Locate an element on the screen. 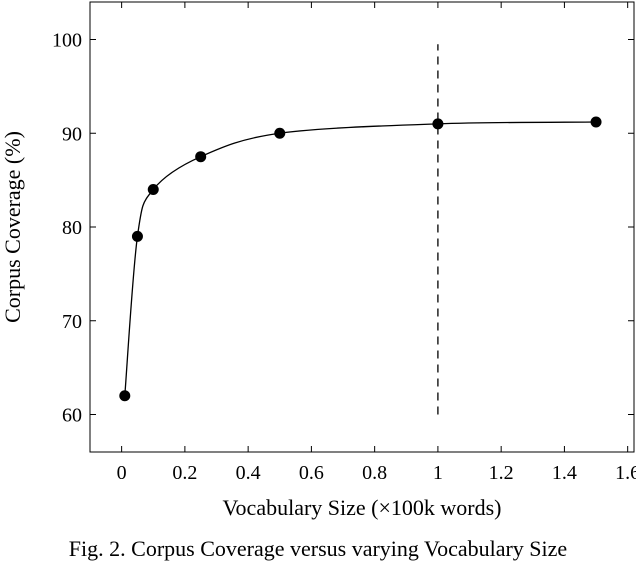 This screenshot has width=636, height=562. x-tick-label: 0.8 is located at coordinates (374, 473).